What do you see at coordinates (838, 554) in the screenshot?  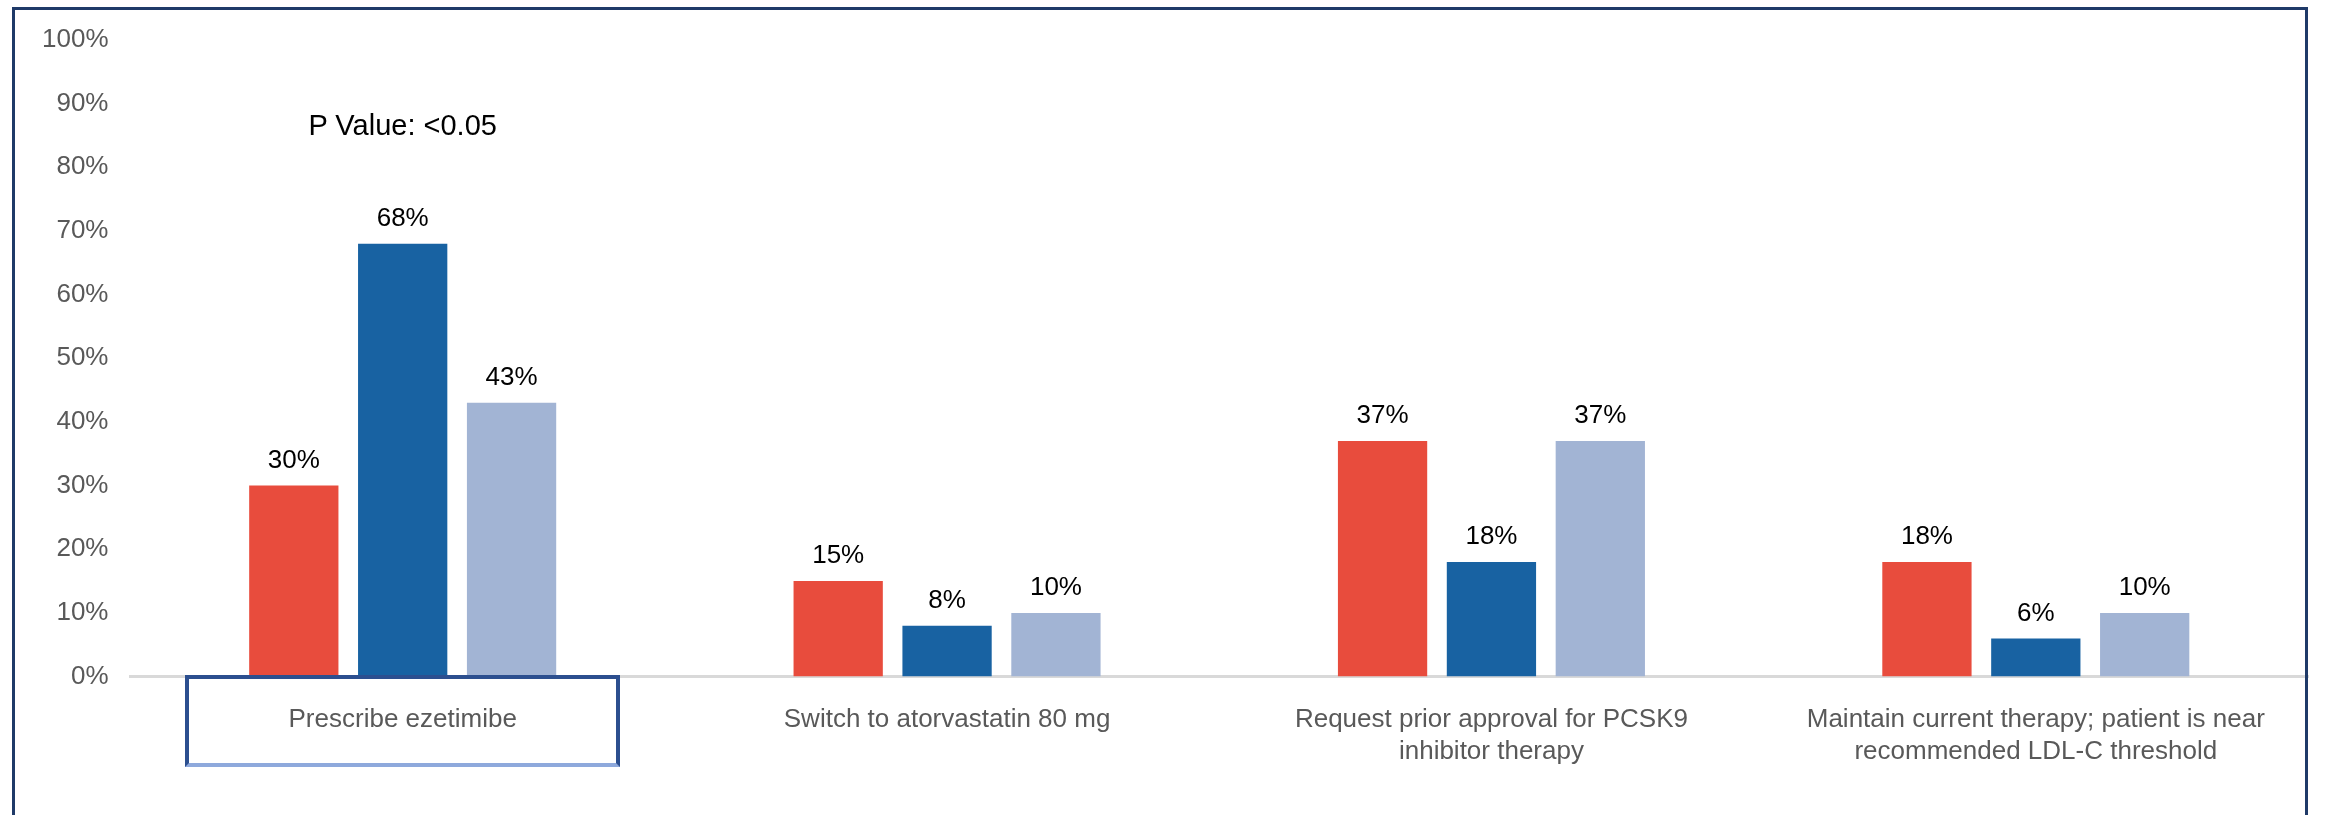 I see `data-label: 15%` at bounding box center [838, 554].